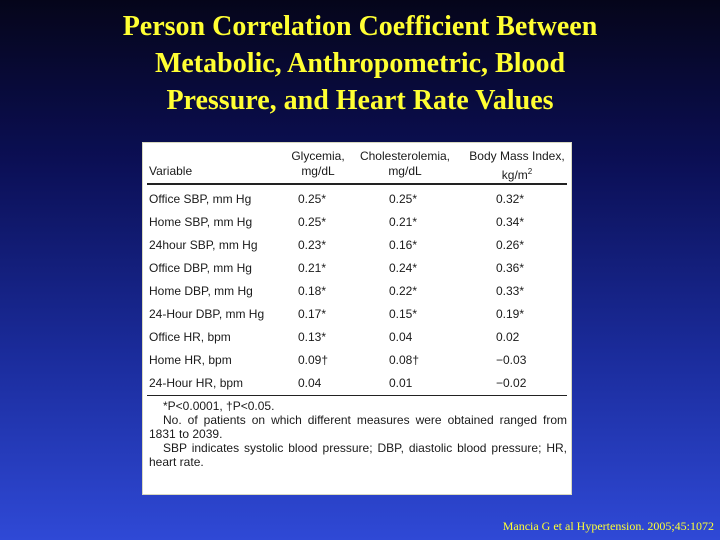 This screenshot has height=540, width=720. I want to click on header-cholesterolemia: Cholesterolemia, mg/dL, so click(405, 164).